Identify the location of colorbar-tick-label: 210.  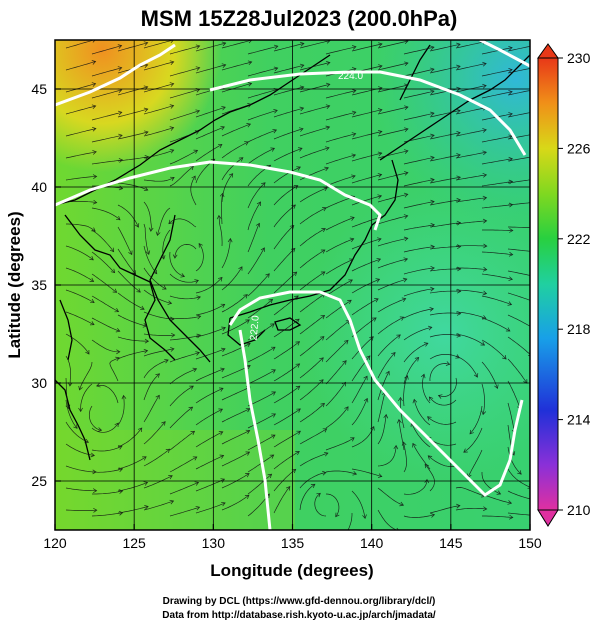
(579, 510).